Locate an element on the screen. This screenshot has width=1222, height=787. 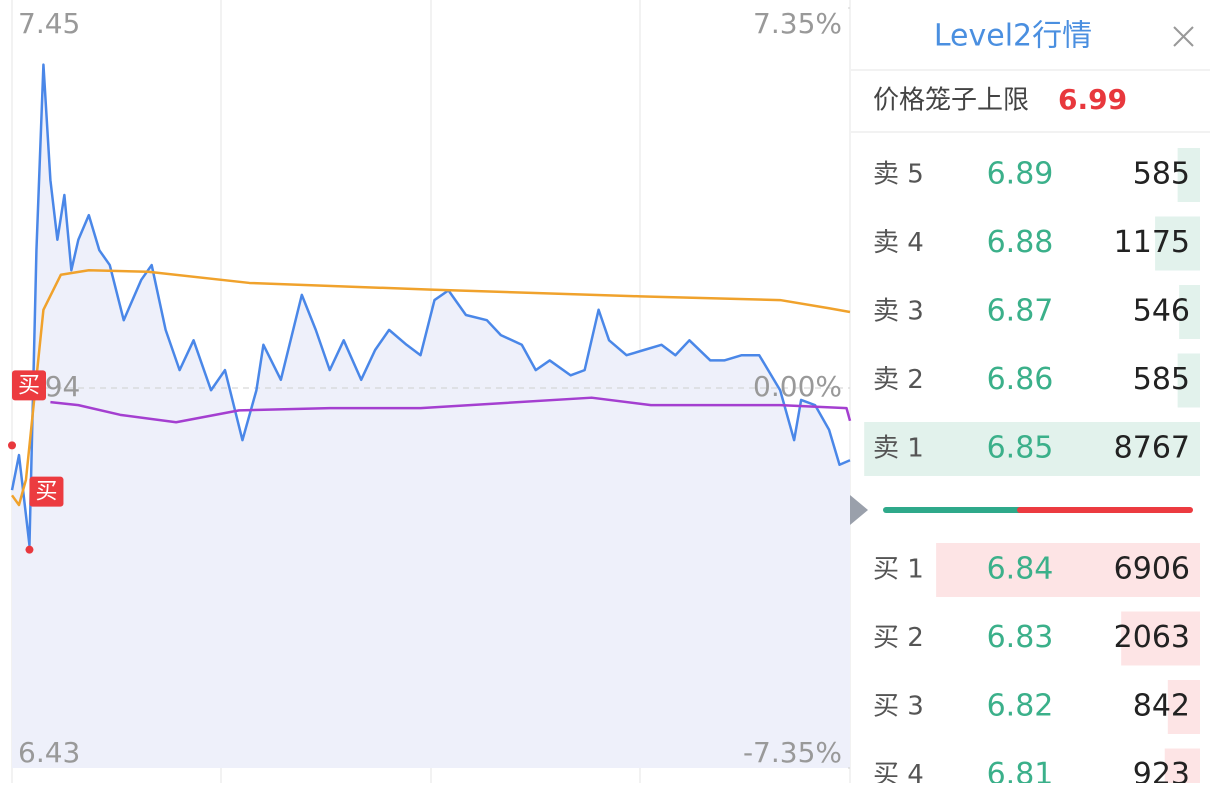
row-label: 买 2 is located at coordinates (898, 638).